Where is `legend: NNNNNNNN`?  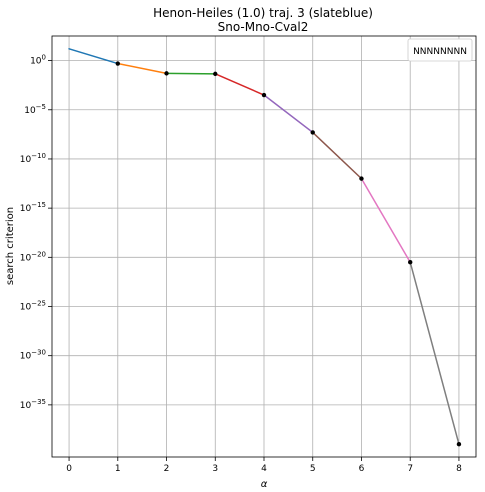 legend: NNNNNNNN is located at coordinates (440, 50).